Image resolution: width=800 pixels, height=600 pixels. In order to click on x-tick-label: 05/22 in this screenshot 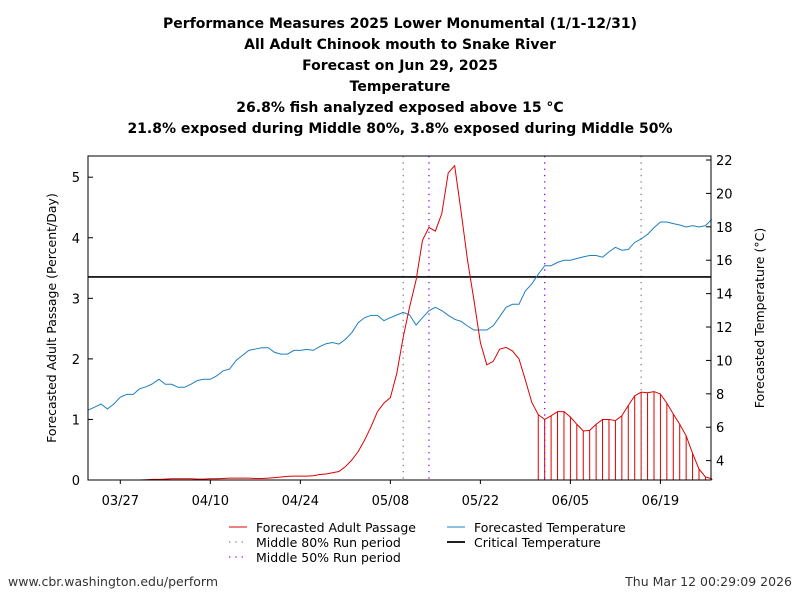, I will do `click(480, 501)`.